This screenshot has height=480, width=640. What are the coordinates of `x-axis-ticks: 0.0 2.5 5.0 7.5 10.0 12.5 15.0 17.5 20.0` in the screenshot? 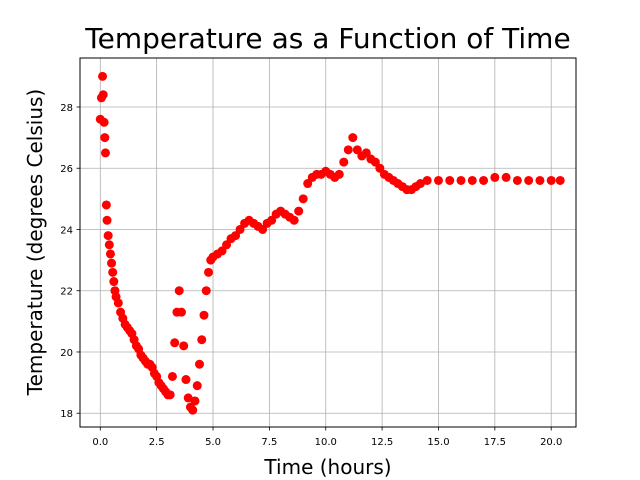 It's located at (327, 437).